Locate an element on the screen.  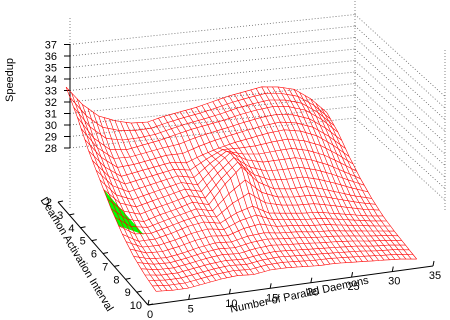
y-tick-label: 10 is located at coordinates (136, 306).